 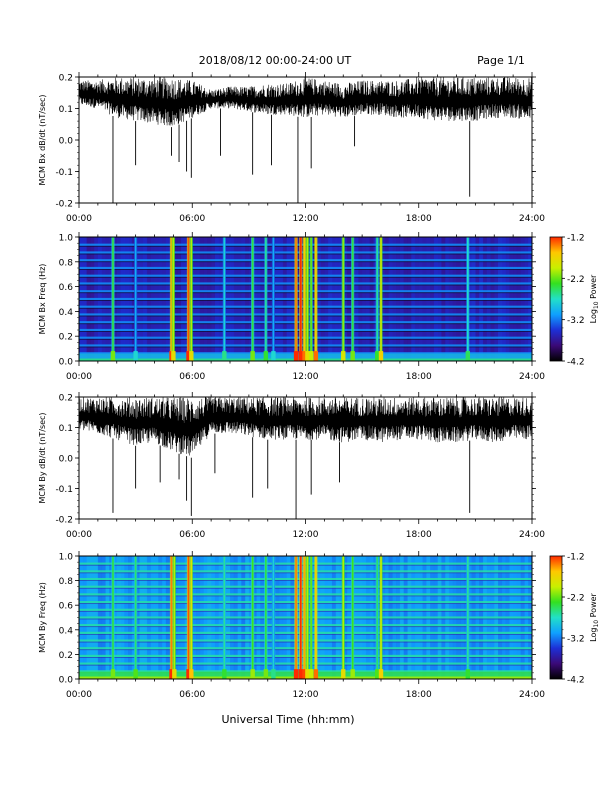 I want to click on y-tick-label: 1.0, so click(x=66, y=558).